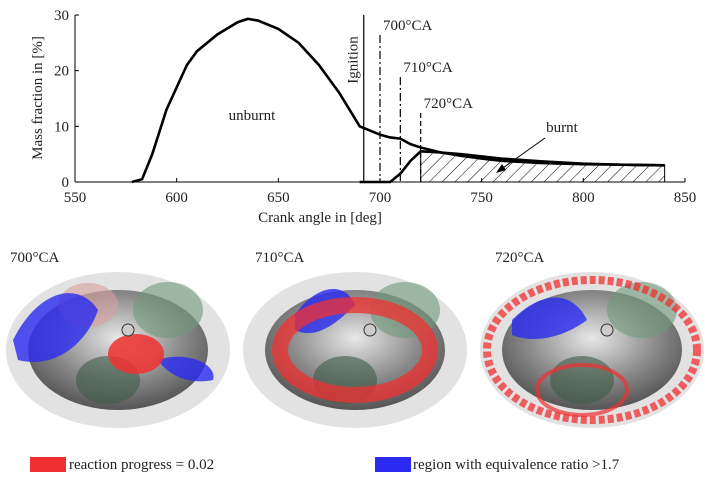  What do you see at coordinates (428, 68) in the screenshot?
I see `marker-label: 710°CA` at bounding box center [428, 68].